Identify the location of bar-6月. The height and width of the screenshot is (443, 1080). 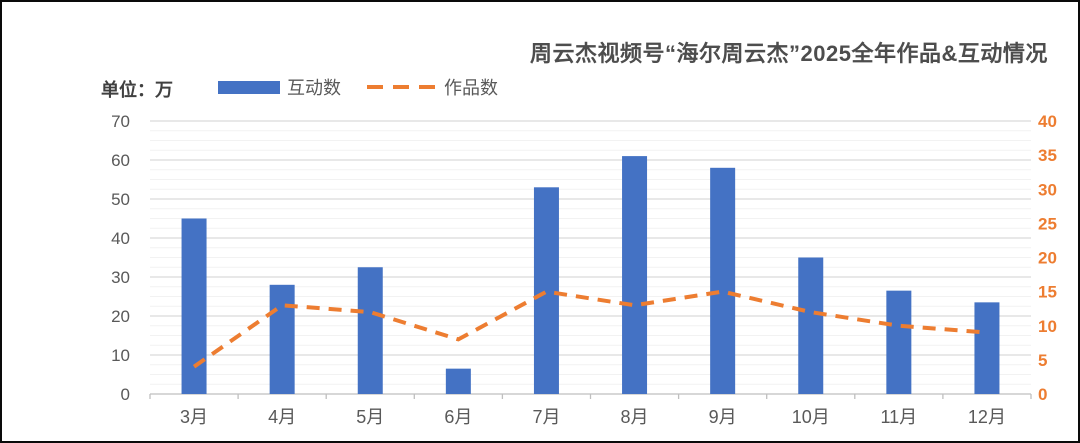
(458, 381).